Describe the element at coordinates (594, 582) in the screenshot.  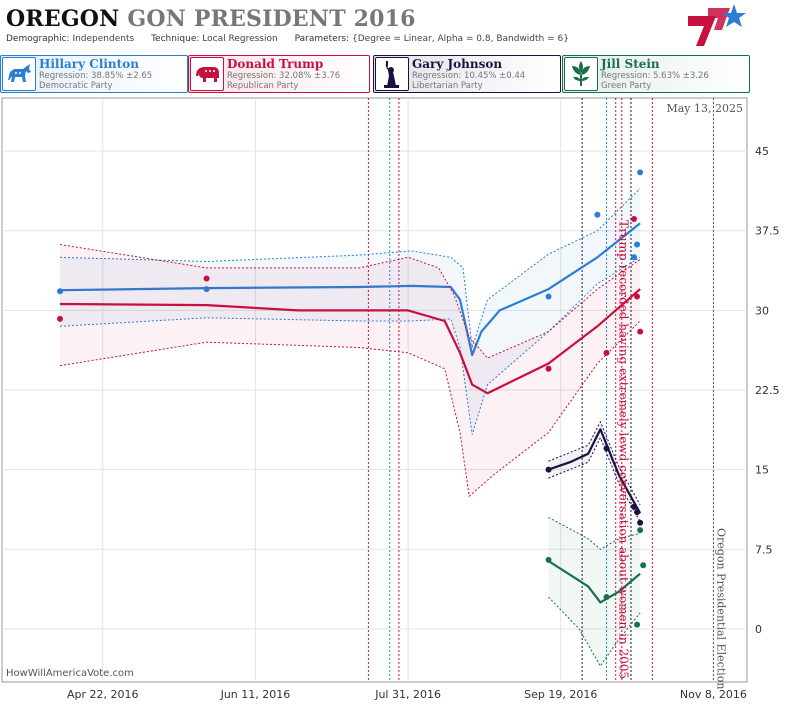
I see `fit-line-jill-stein` at that location.